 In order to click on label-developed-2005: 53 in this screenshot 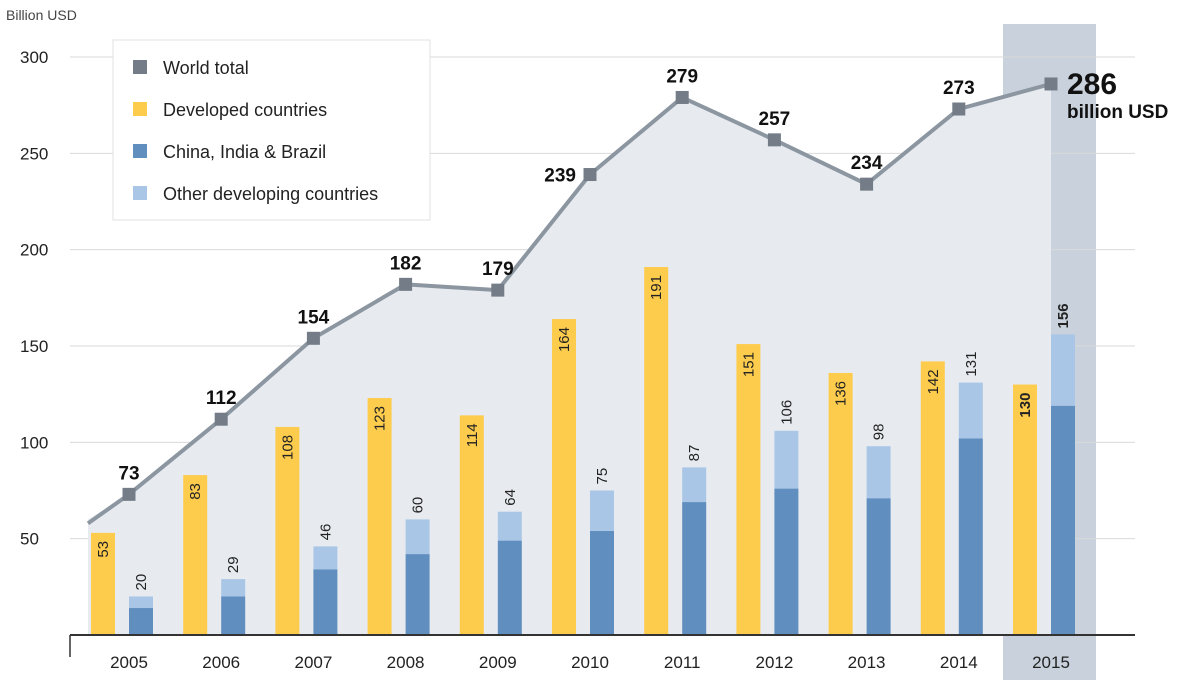, I will do `click(103, 549)`.